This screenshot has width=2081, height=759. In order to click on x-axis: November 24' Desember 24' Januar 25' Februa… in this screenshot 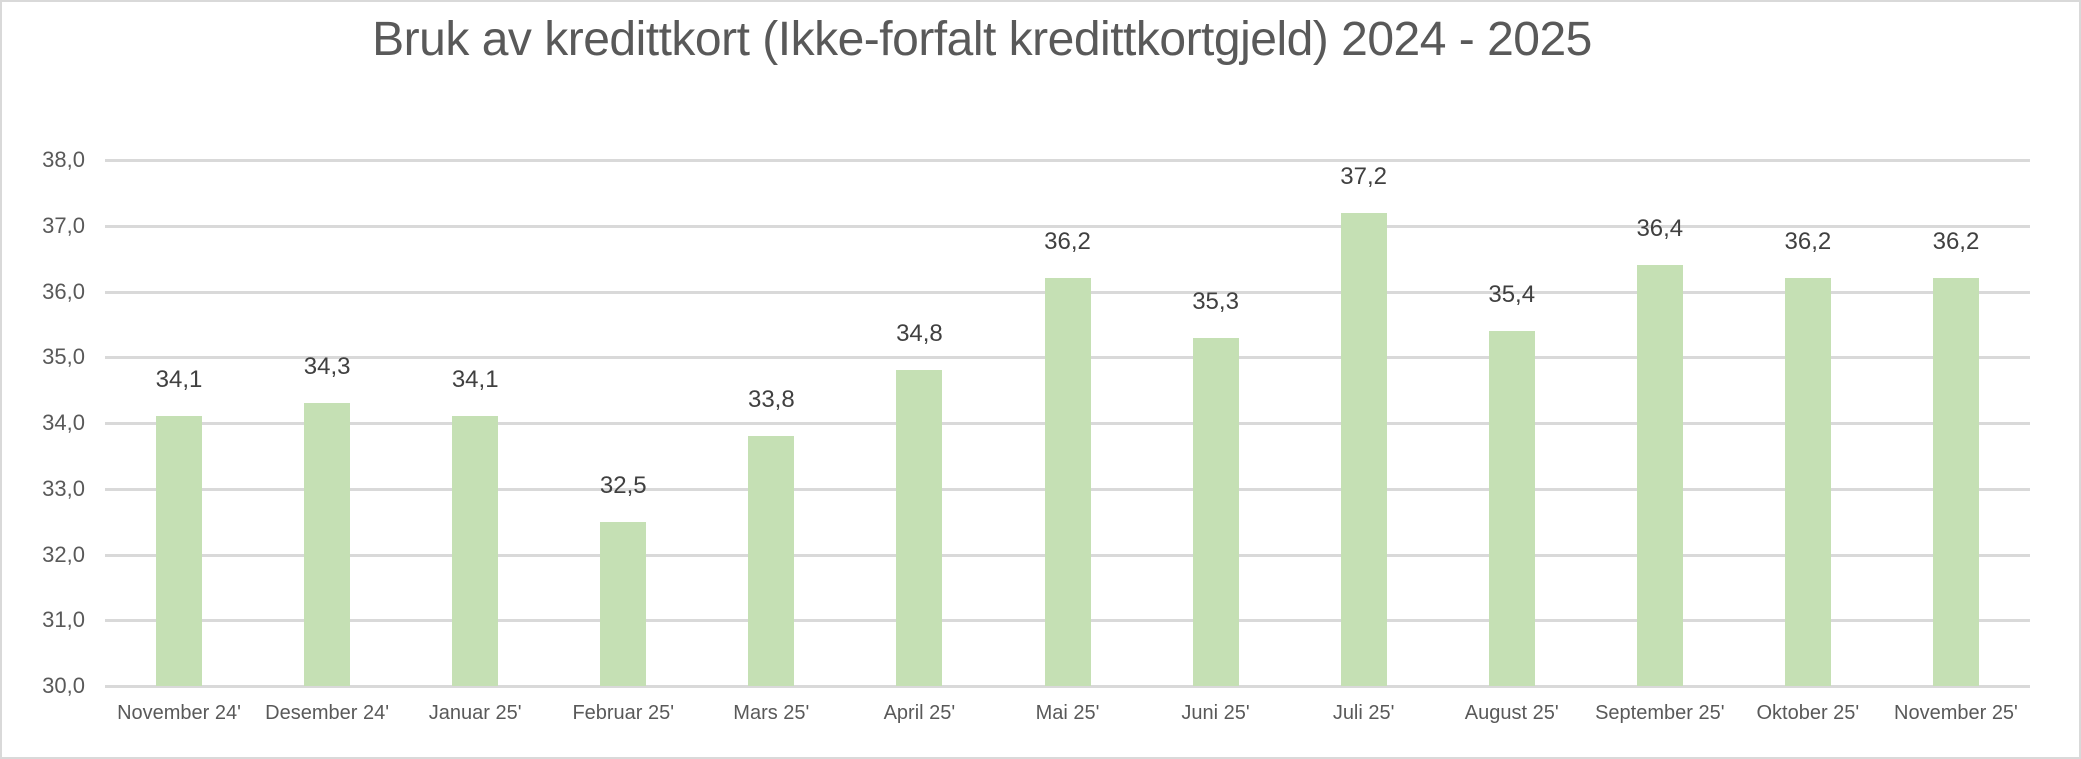, I will do `click(1067, 706)`.